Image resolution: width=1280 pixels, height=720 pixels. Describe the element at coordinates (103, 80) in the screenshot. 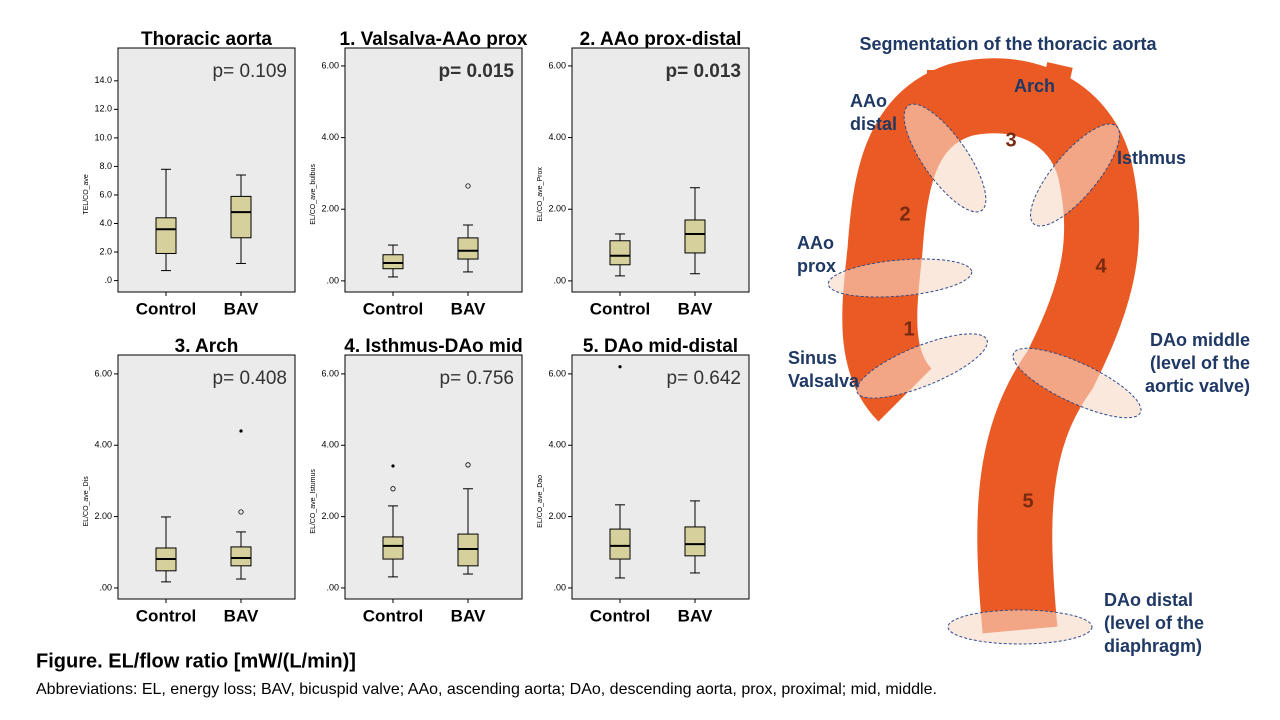

I see `y-tick-label: 14.0` at that location.